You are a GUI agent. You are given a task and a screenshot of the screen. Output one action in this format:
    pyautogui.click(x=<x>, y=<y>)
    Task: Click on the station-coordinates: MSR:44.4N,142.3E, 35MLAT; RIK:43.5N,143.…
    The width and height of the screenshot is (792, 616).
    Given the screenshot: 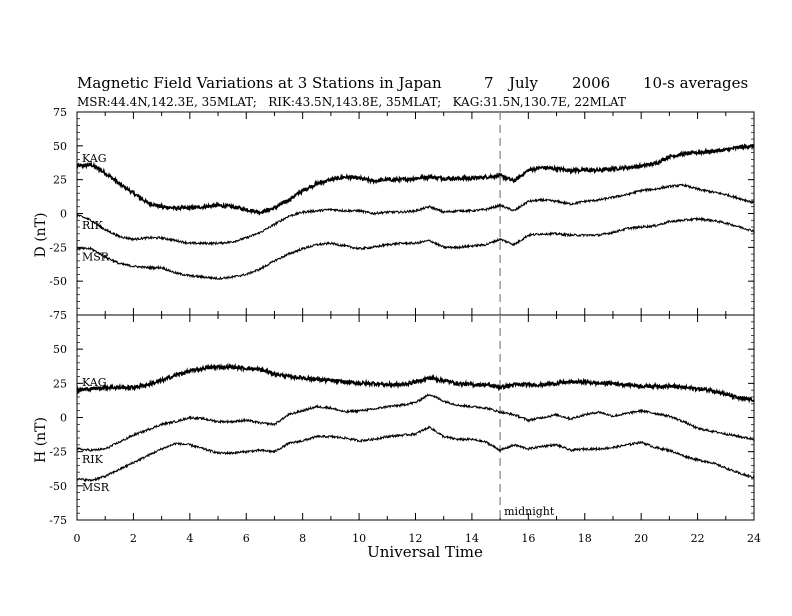 What is the action you would take?
    pyautogui.click(x=351, y=102)
    